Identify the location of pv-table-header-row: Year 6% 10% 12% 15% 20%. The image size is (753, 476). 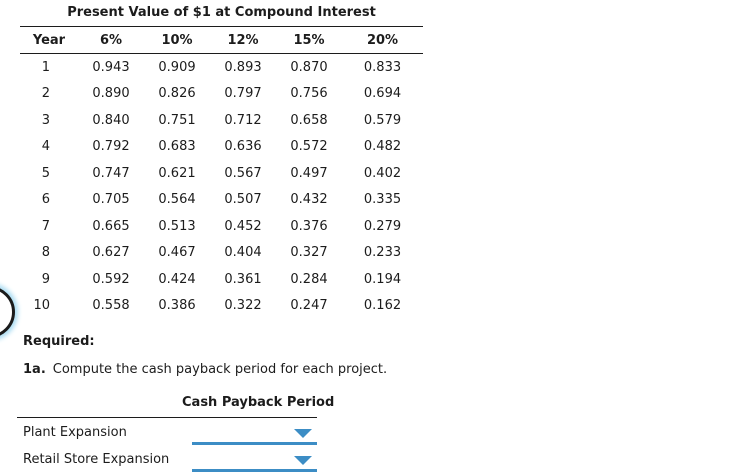
(221, 40).